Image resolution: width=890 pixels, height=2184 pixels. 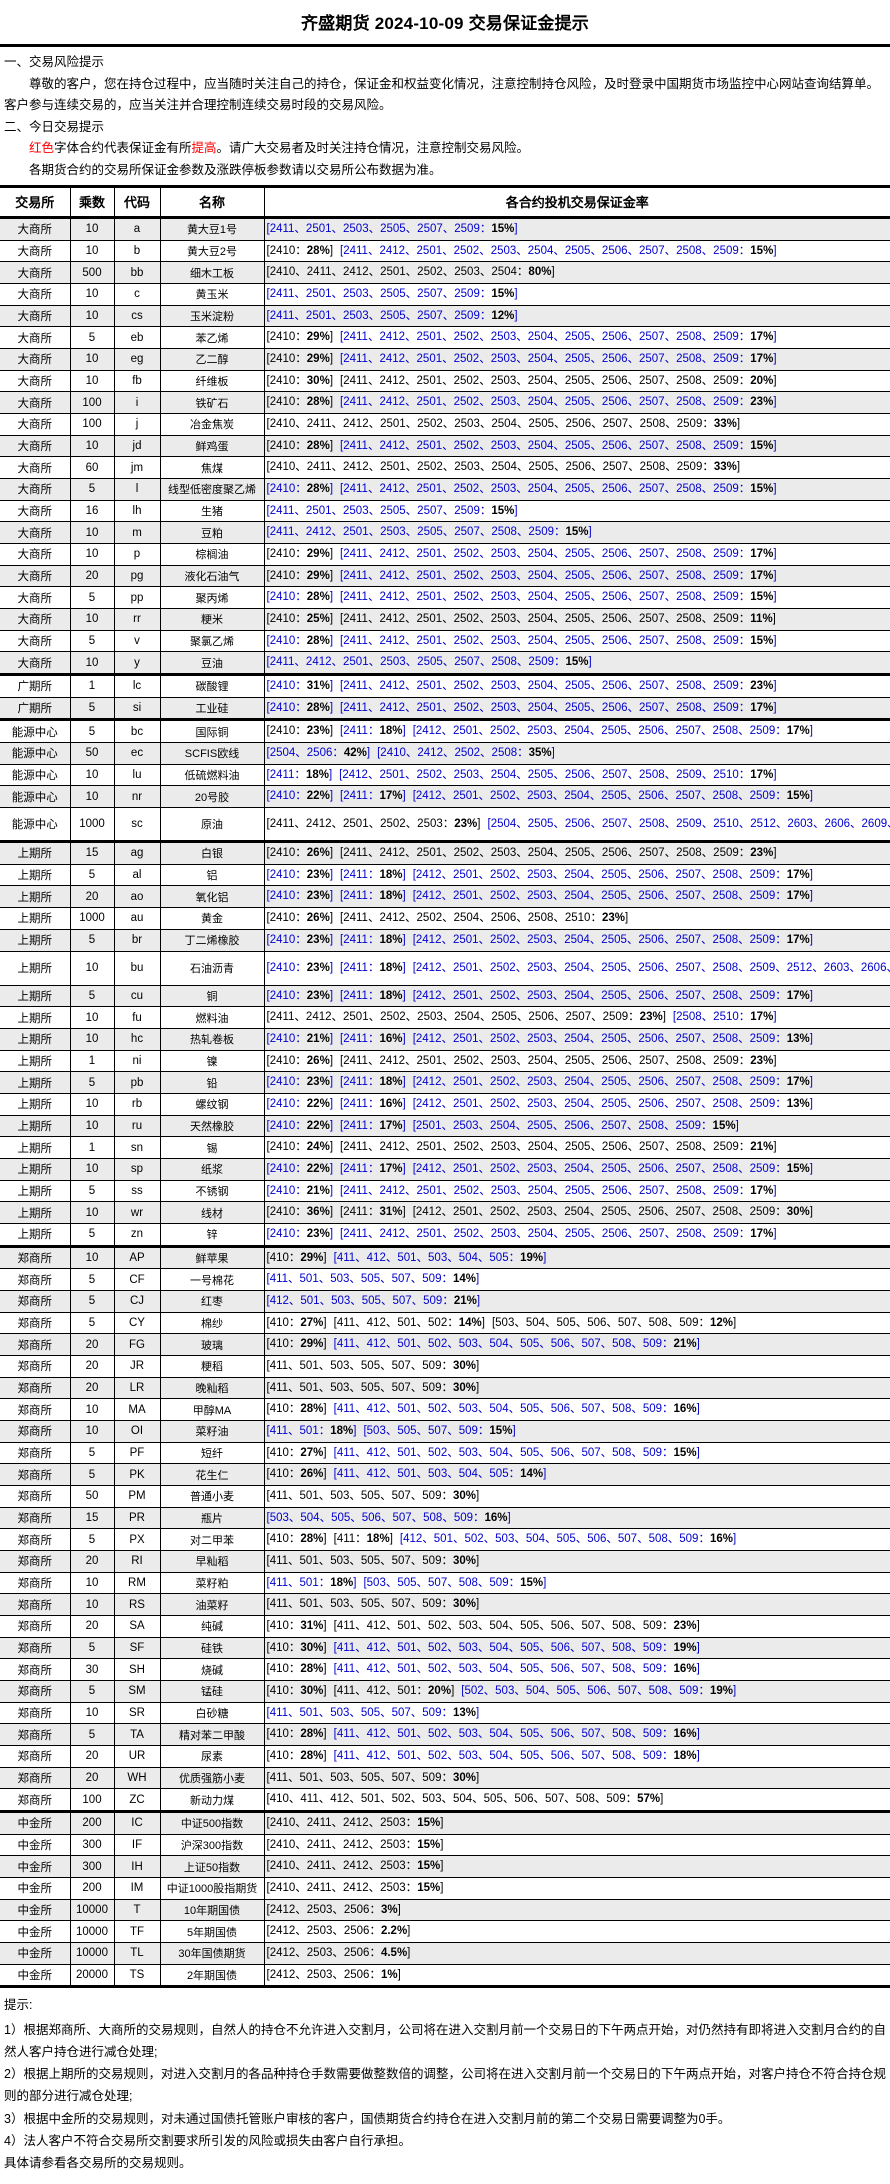 What do you see at coordinates (577, 1823) in the screenshot?
I see `cell-margin-rate: [2410、2411、2412、2503：15%]` at bounding box center [577, 1823].